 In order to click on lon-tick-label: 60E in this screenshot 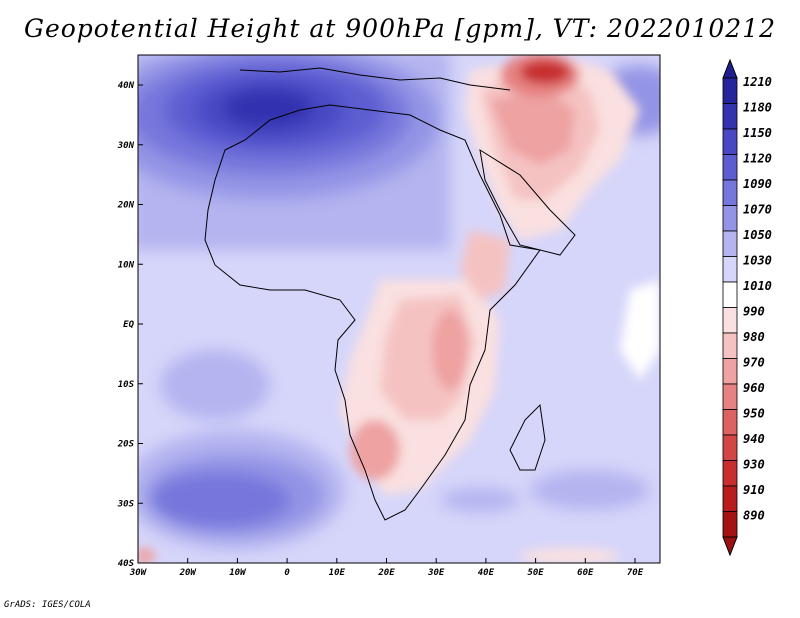, I will do `click(585, 573)`.